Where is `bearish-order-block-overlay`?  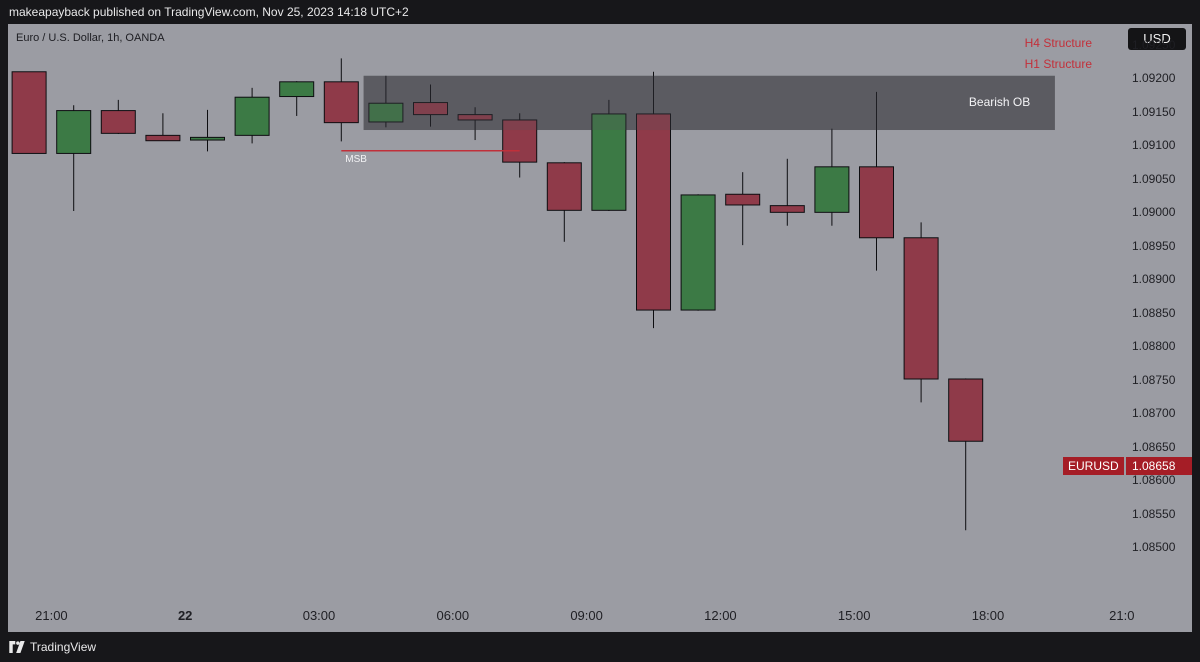
bearish-order-block-overlay is located at coordinates (709, 103).